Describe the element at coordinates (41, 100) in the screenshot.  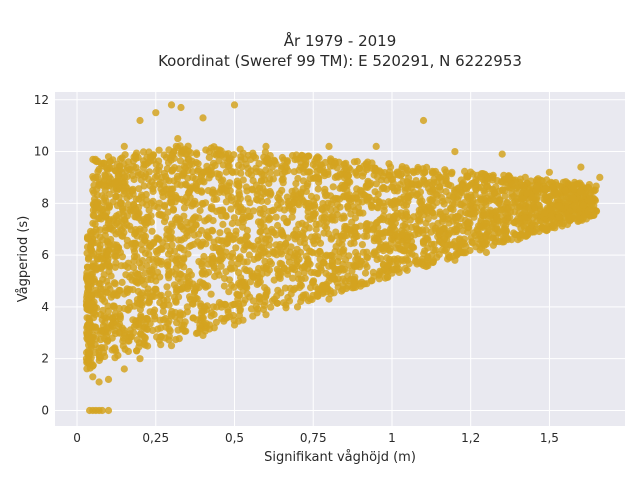
I see `y-tick-label: 12` at that location.